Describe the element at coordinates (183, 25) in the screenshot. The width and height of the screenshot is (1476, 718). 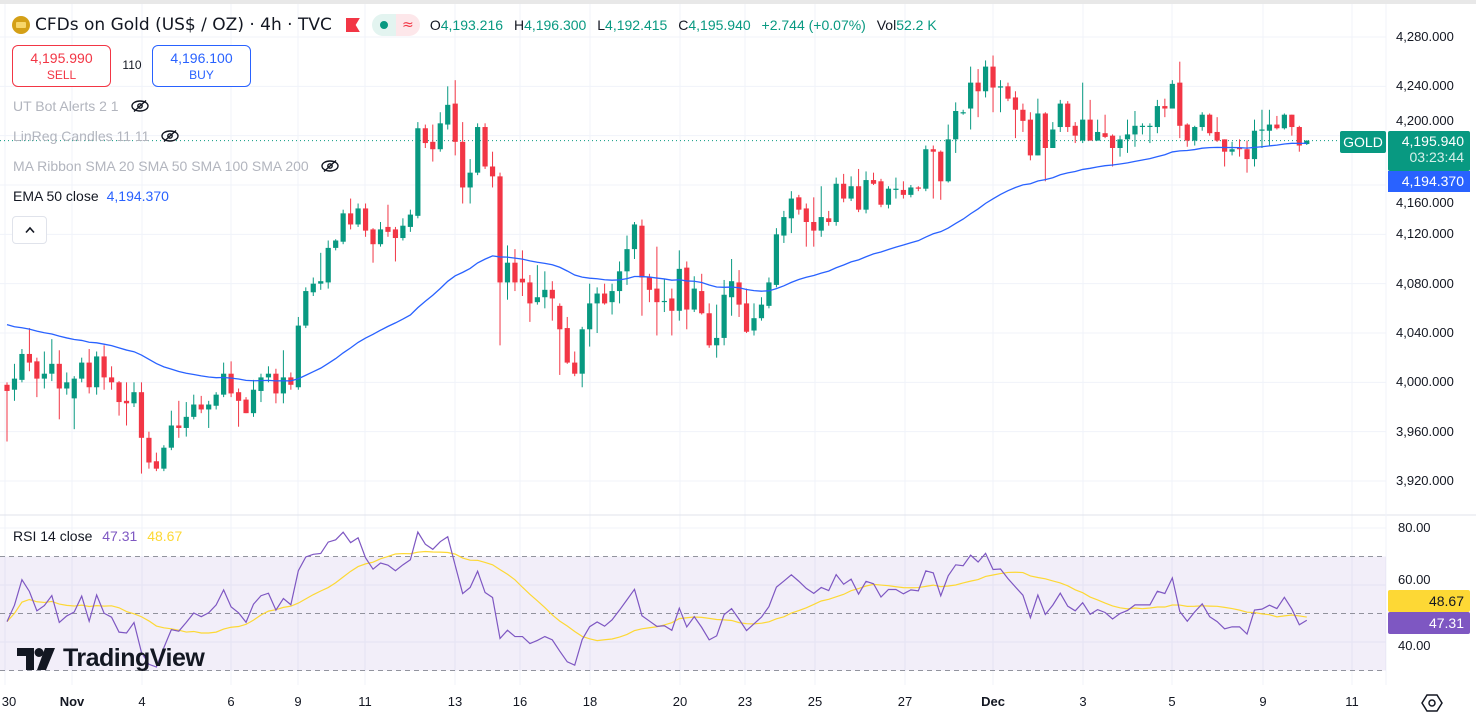
I see `symbol-title: CFDs on Gold (US$ / OZ) · 4h · TVC` at that location.